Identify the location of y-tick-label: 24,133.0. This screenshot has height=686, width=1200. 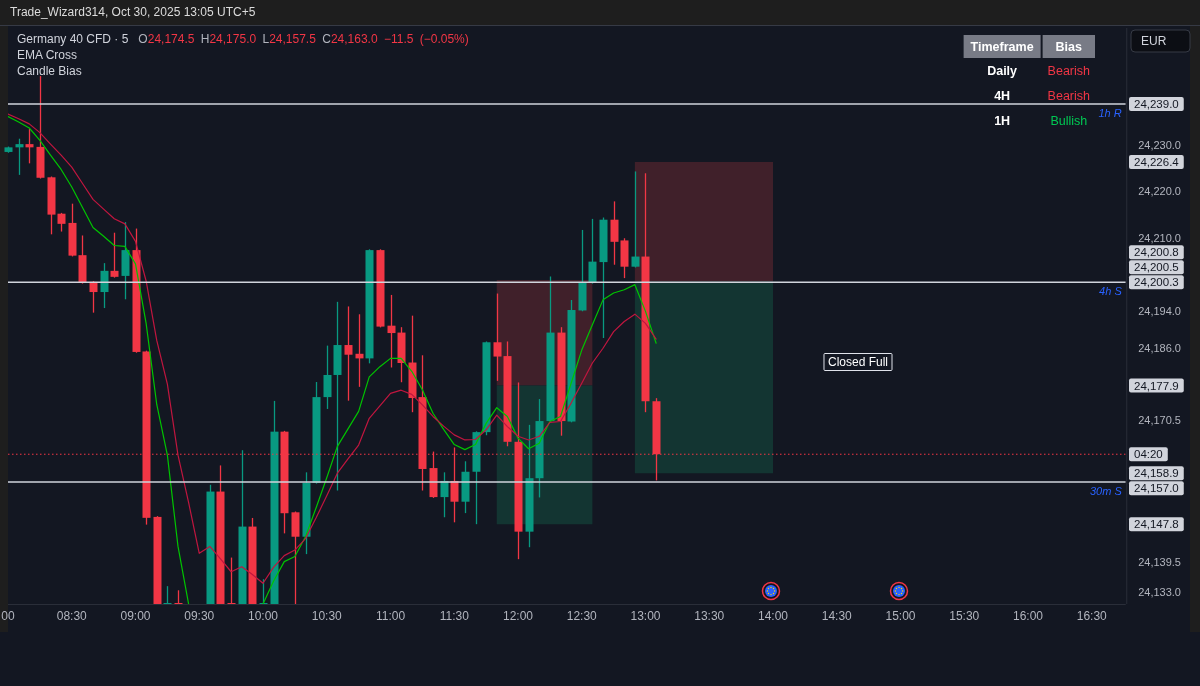
(1159, 592).